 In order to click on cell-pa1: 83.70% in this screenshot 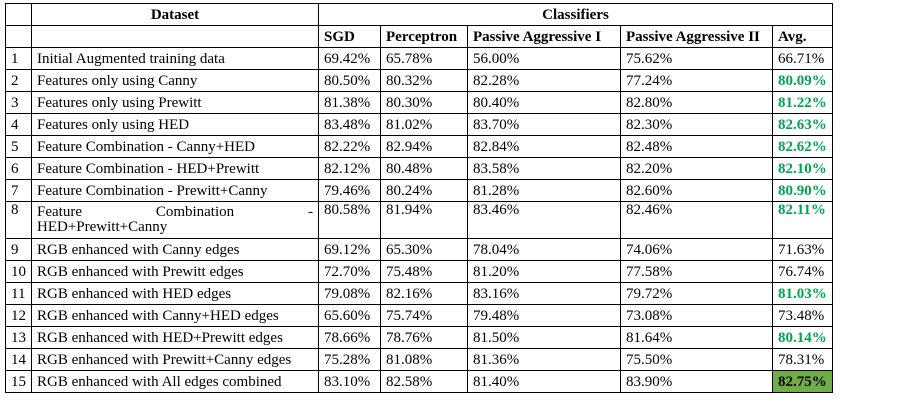, I will do `click(544, 124)`.